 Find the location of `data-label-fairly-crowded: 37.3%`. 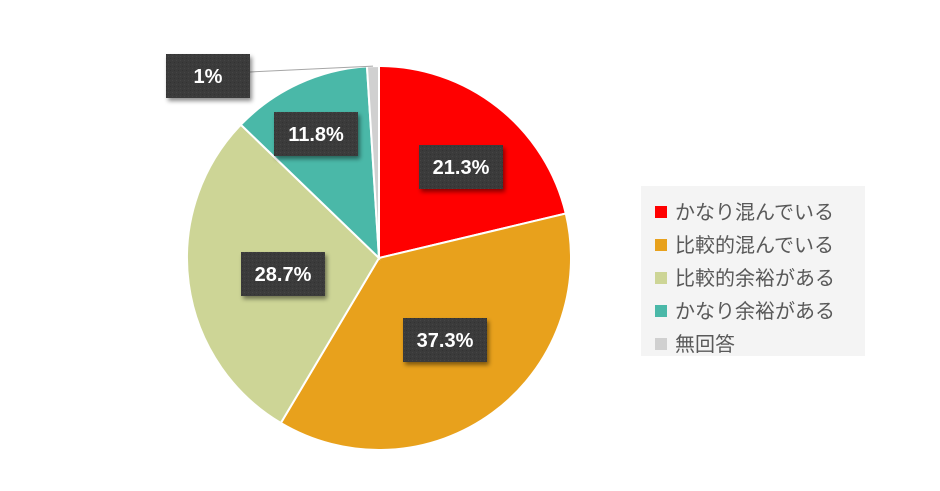

data-label-fairly-crowded: 37.3% is located at coordinates (445, 340).